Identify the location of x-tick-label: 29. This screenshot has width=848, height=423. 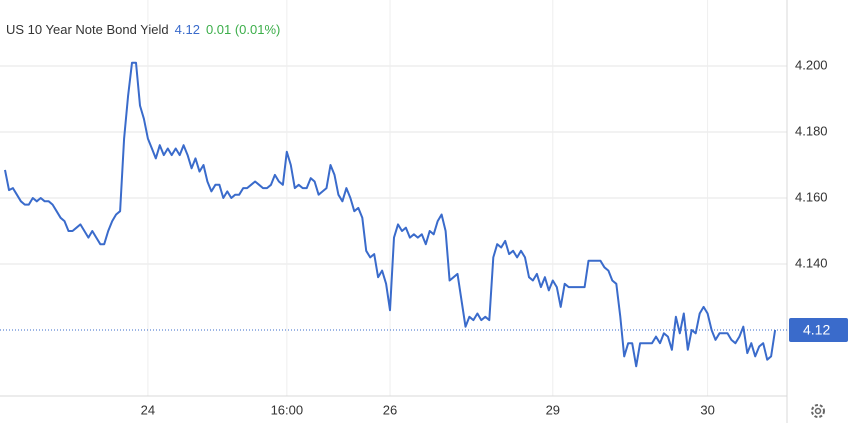
(553, 409).